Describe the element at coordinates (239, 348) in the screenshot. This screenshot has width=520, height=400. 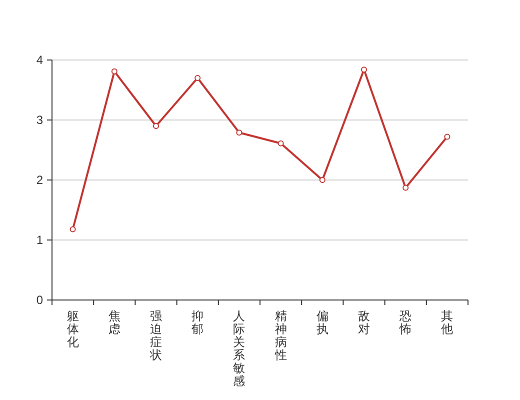
I see `x-tick-label: 人际关系敏感` at that location.